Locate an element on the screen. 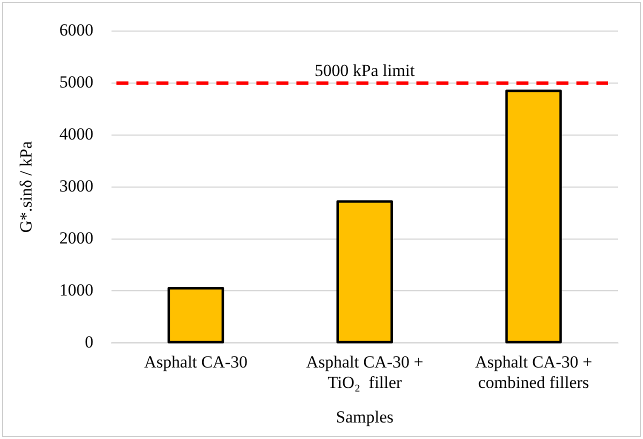 The height and width of the screenshot is (439, 643). x-tick-label: Asphalt CA-30 is located at coordinates (196, 362).